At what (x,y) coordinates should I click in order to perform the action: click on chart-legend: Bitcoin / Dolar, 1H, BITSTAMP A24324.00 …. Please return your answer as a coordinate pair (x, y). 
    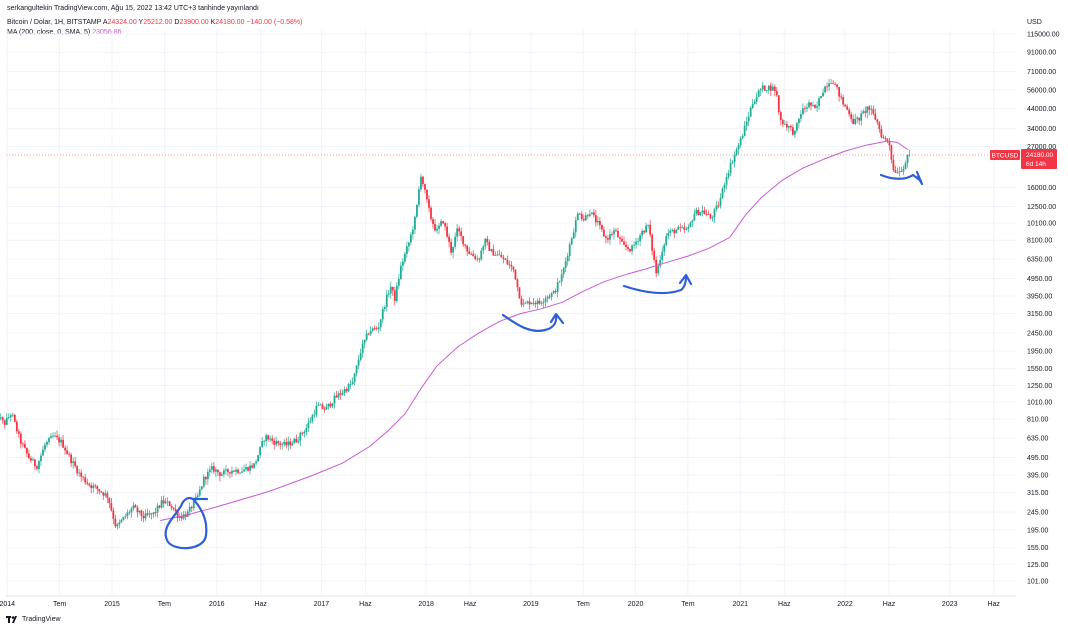
    Looking at the image, I should click on (154, 28).